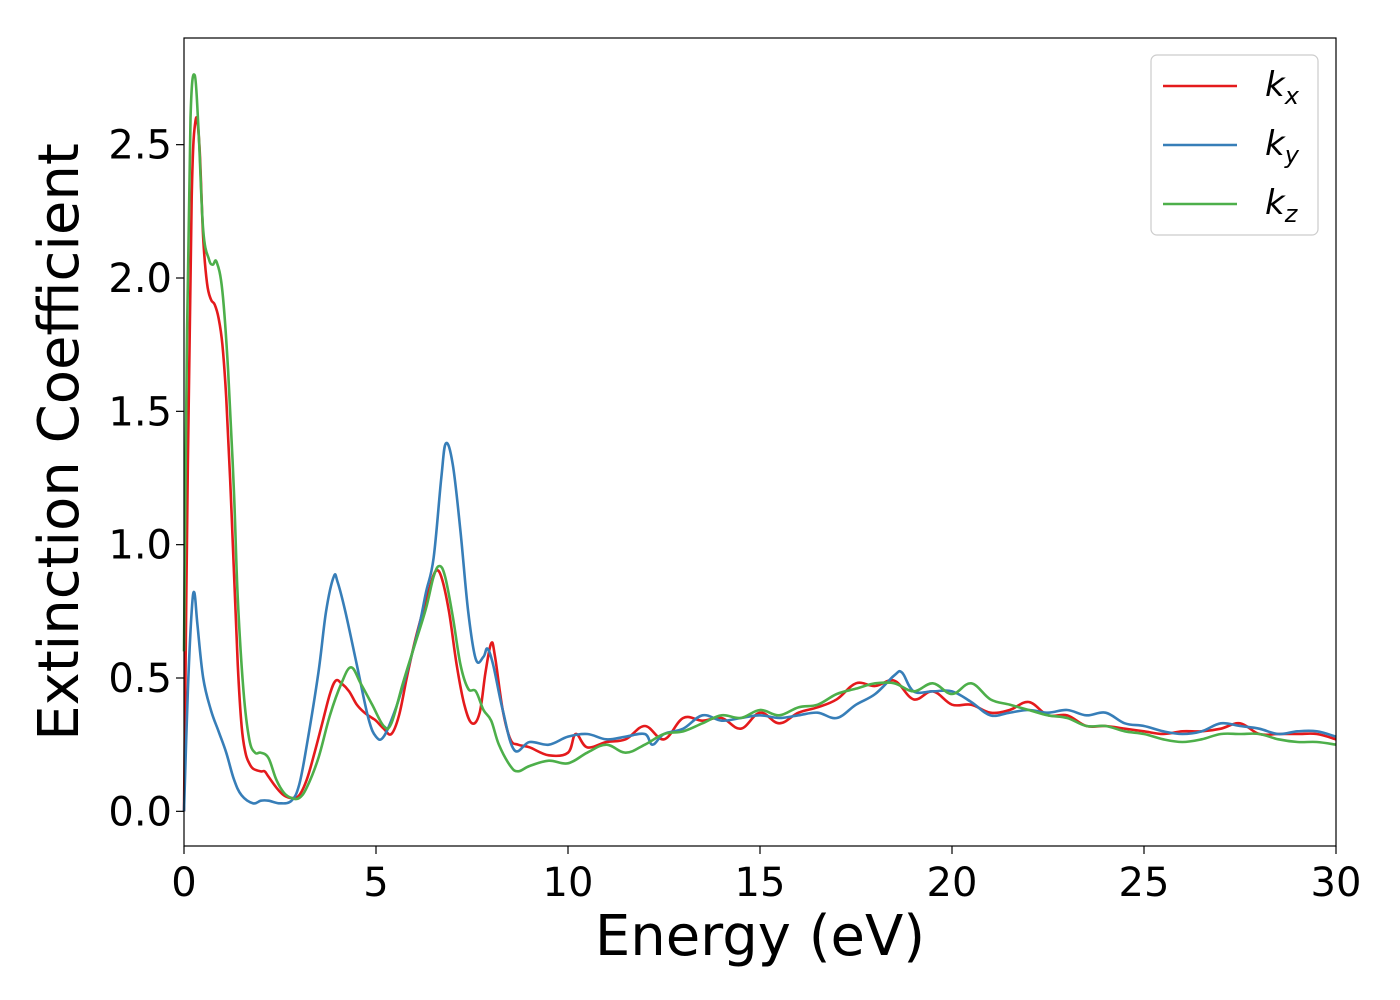 The width and height of the screenshot is (1400, 1000). What do you see at coordinates (952, 883) in the screenshot?
I see `x-tick-label: 20` at bounding box center [952, 883].